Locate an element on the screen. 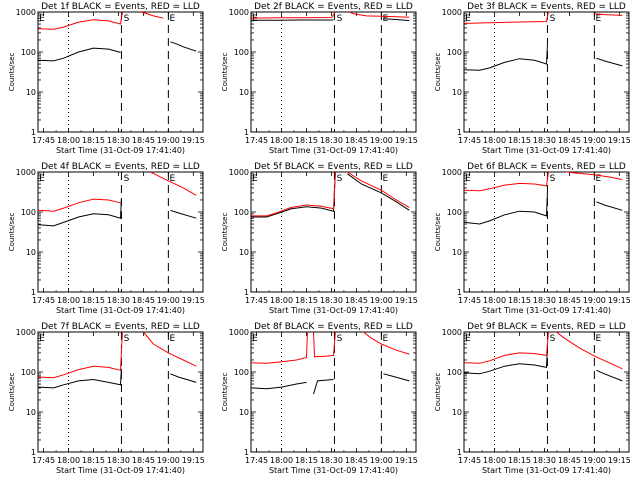 The height and width of the screenshot is (480, 640). panel-title: Det 3f BLACK = Events, RED = LLD is located at coordinates (546, 7).